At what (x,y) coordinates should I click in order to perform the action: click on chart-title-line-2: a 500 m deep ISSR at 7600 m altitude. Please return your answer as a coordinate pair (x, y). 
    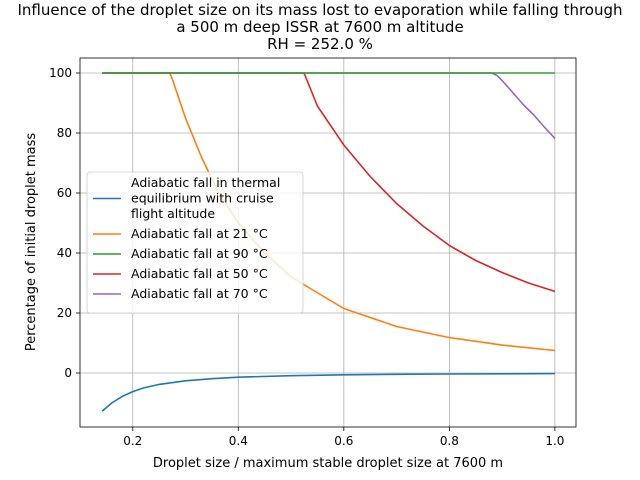
    Looking at the image, I should click on (319, 27).